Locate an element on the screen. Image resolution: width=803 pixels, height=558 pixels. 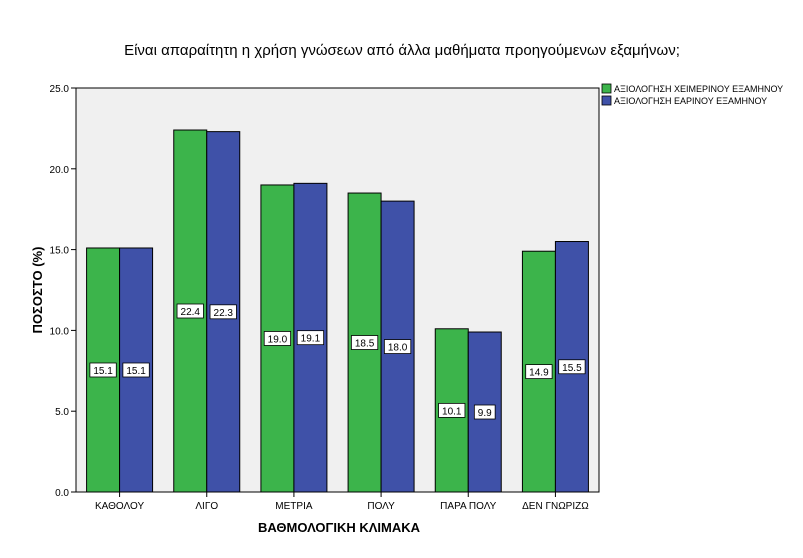
x-tick-label: ΚΑΘΟΛΟΥ is located at coordinates (119, 506).